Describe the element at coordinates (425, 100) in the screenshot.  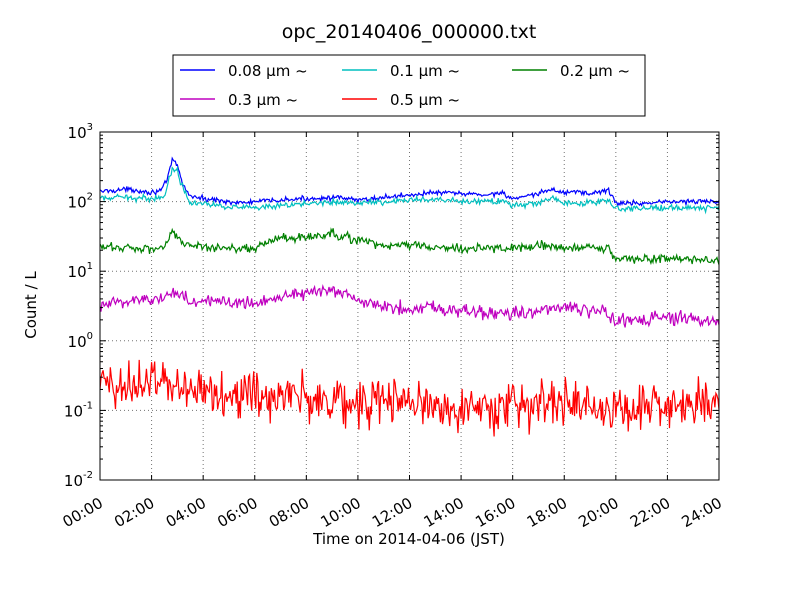
I see `legend-label: 0.5 μm ~` at that location.